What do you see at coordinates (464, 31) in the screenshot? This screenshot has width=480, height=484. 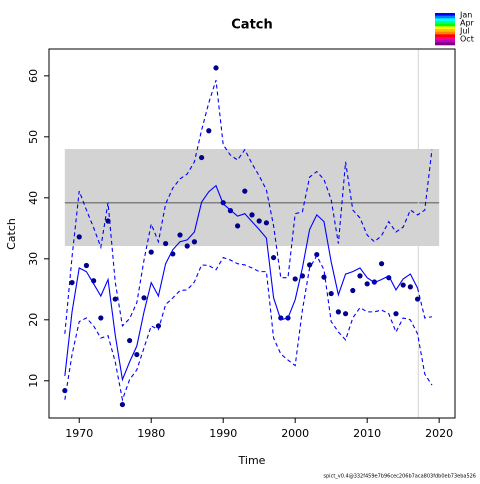 I see `legend-label: Jul` at bounding box center [464, 31].